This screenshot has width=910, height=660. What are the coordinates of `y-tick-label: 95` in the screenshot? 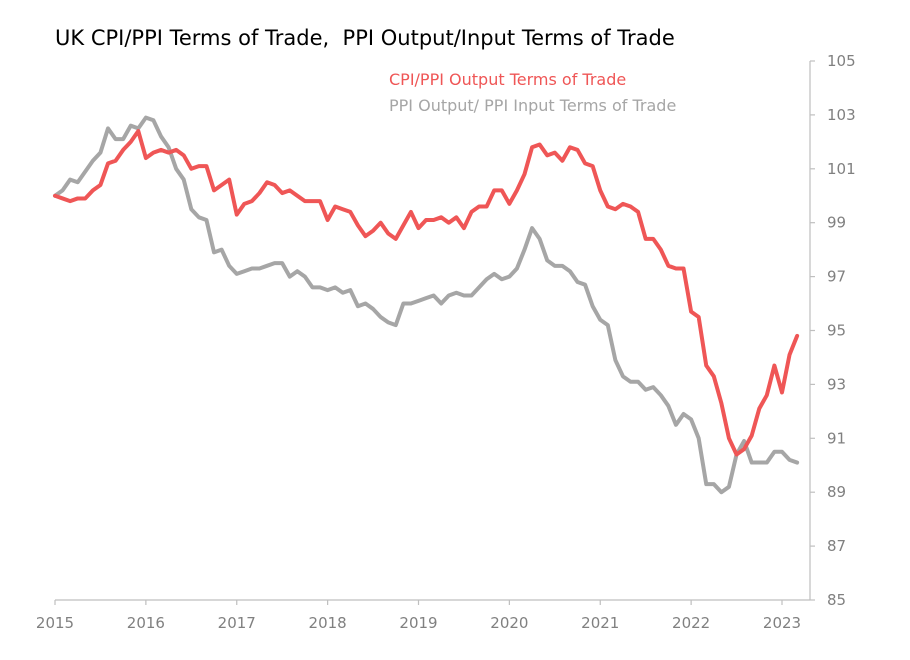 It's located at (836, 331).